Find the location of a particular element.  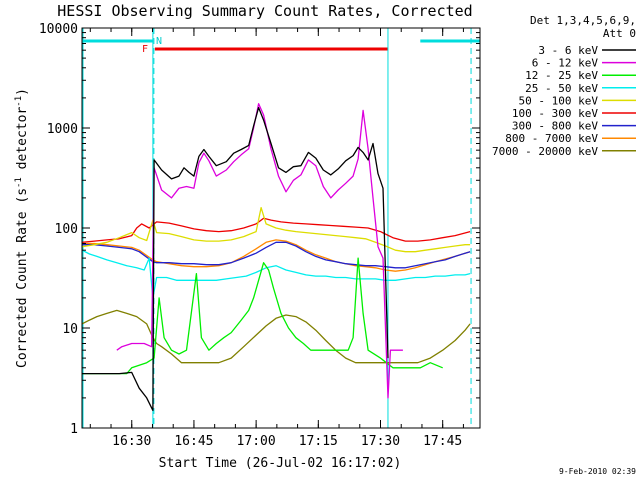

x-tick-label: 17:15 is located at coordinates (318, 441).